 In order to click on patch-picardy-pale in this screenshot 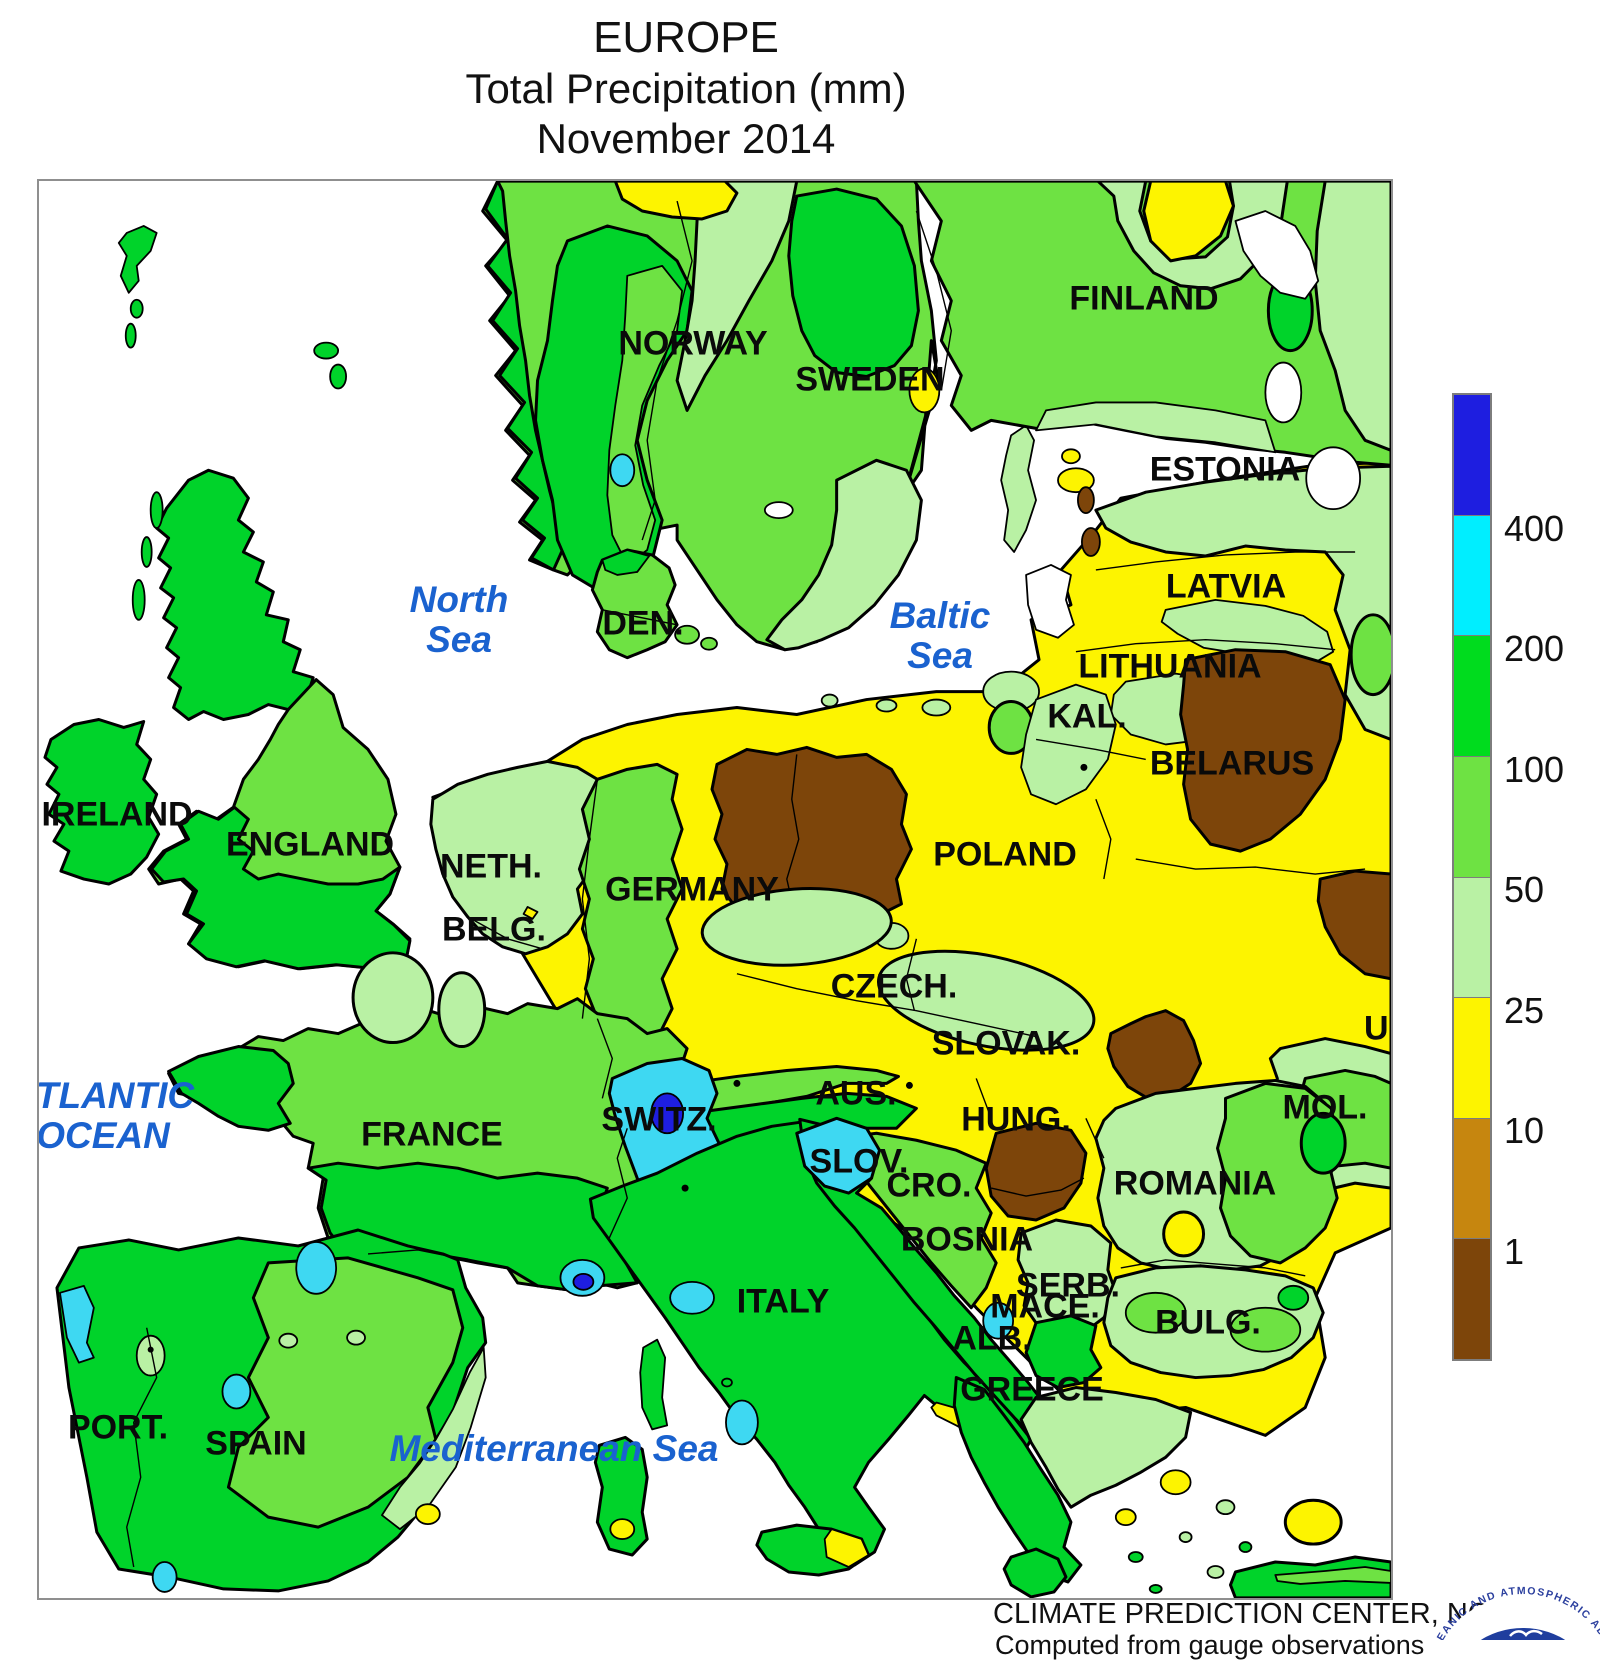, I will do `click(462, 1010)`.